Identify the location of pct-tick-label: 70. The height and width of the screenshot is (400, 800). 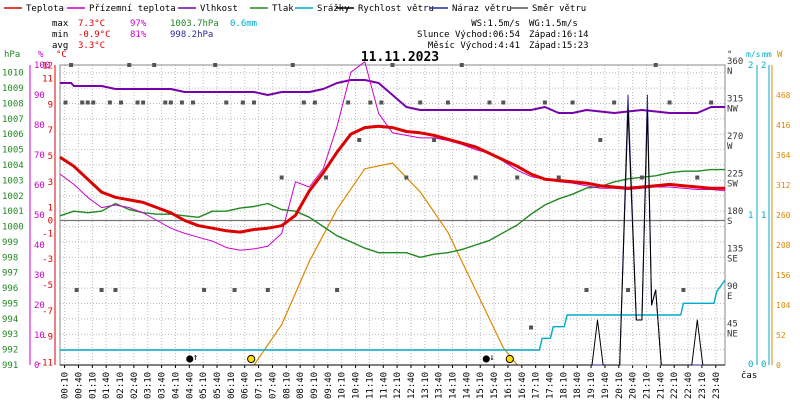
(39, 156).